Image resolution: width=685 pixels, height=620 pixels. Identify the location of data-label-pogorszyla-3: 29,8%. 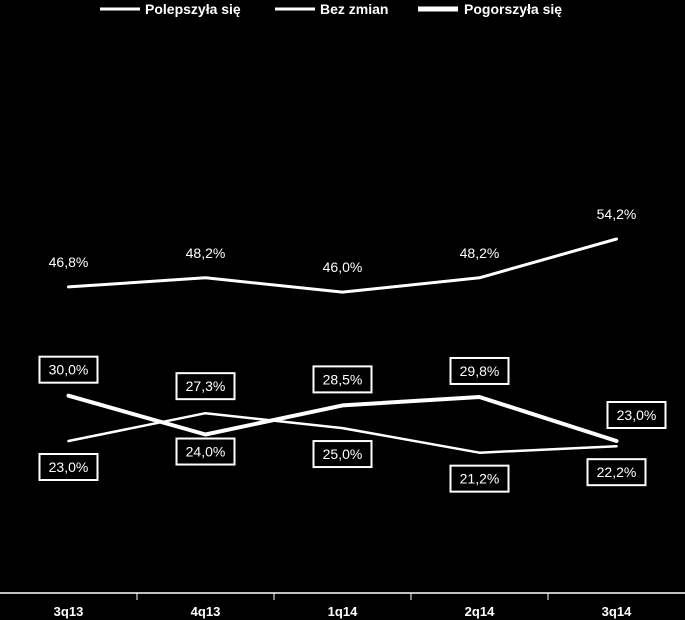
(479, 370).